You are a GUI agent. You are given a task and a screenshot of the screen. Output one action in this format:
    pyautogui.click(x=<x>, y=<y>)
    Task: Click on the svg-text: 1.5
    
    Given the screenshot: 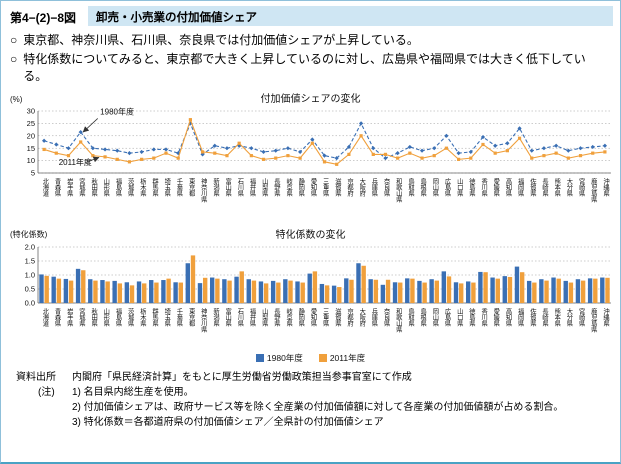 What is the action you would take?
    pyautogui.click(x=30, y=261)
    